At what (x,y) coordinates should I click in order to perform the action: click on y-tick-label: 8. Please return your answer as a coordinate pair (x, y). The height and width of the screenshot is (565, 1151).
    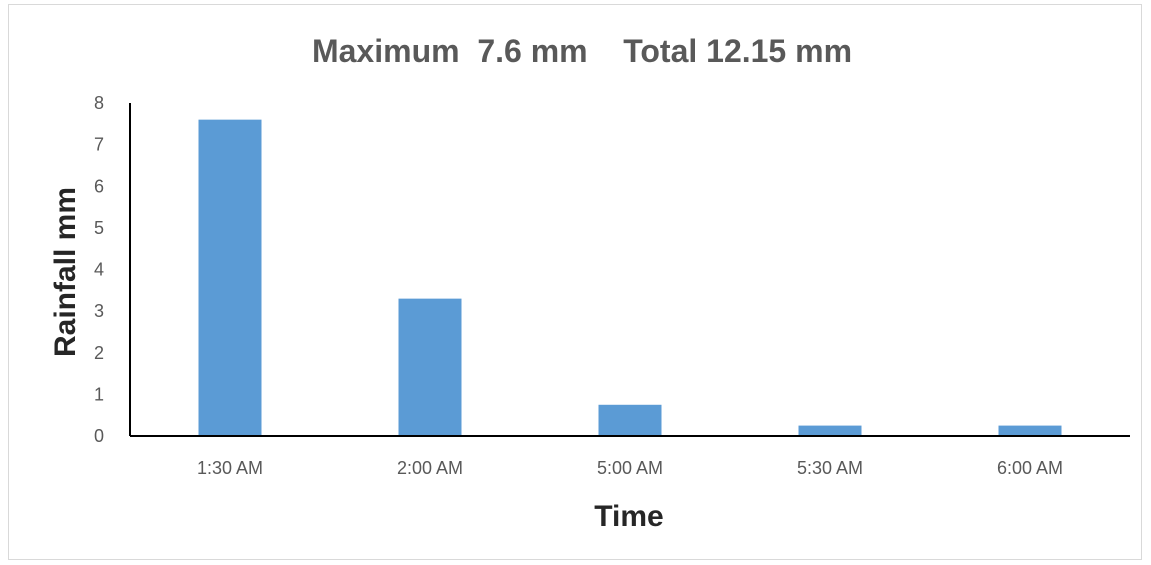
    Looking at the image, I should click on (99, 103).